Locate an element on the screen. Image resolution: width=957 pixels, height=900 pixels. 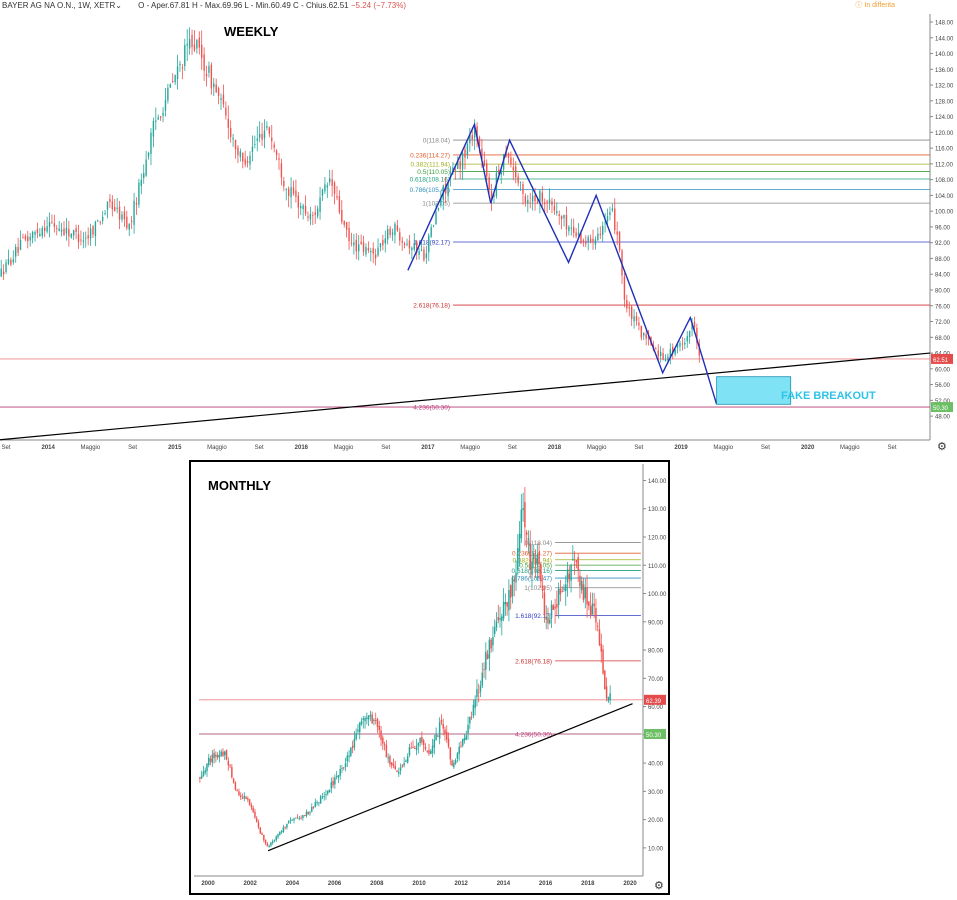
y-tick-label: 88.00 is located at coordinates (943, 260).